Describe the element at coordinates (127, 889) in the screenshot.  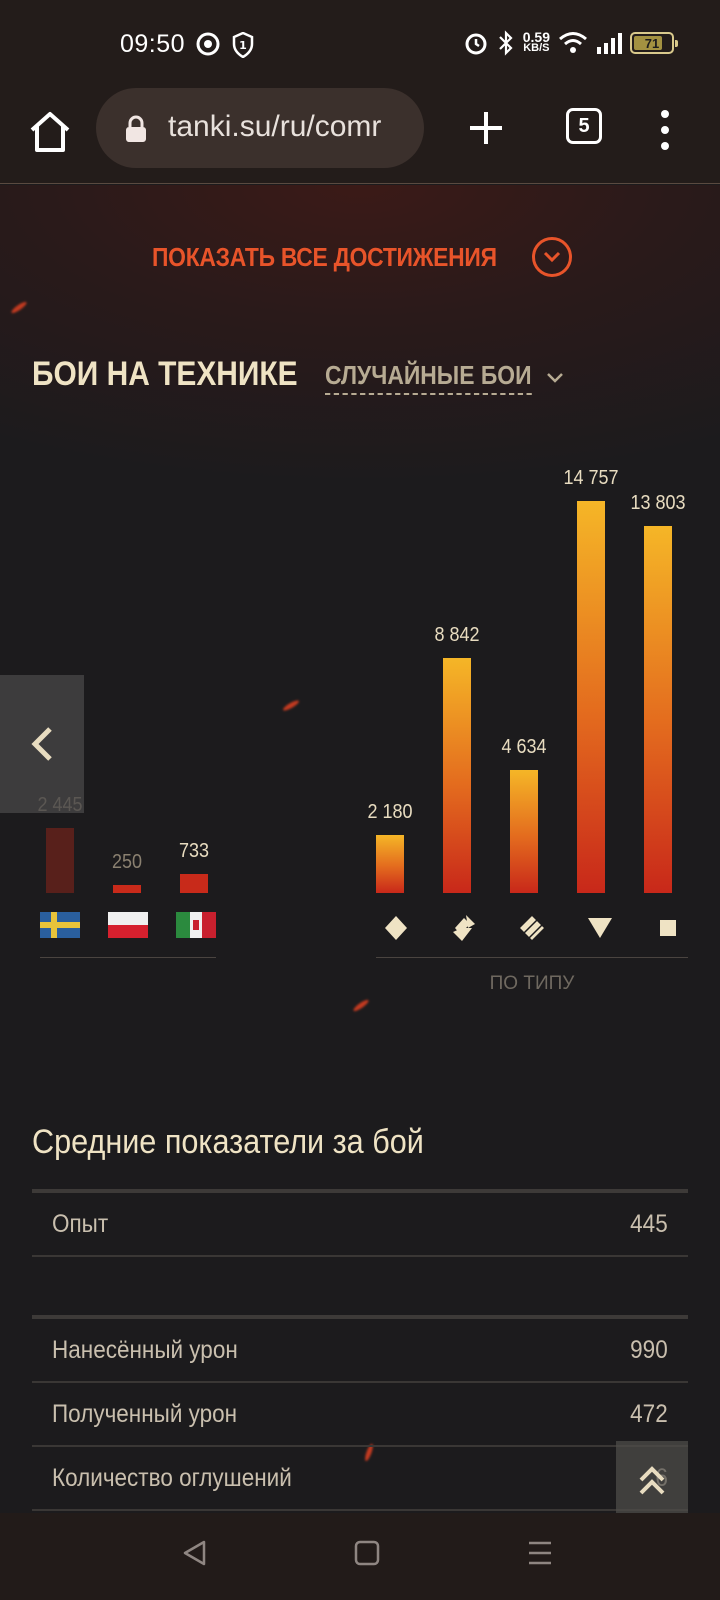
I see `nation-bar-poland` at that location.